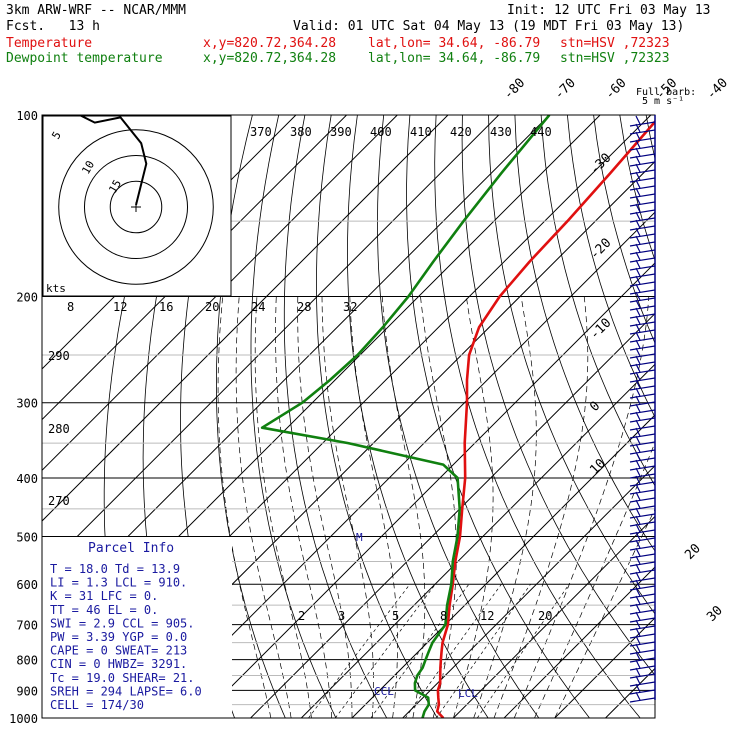 This screenshot has width=740, height=740. I want to click on pressure-label: 400, so click(27, 479).